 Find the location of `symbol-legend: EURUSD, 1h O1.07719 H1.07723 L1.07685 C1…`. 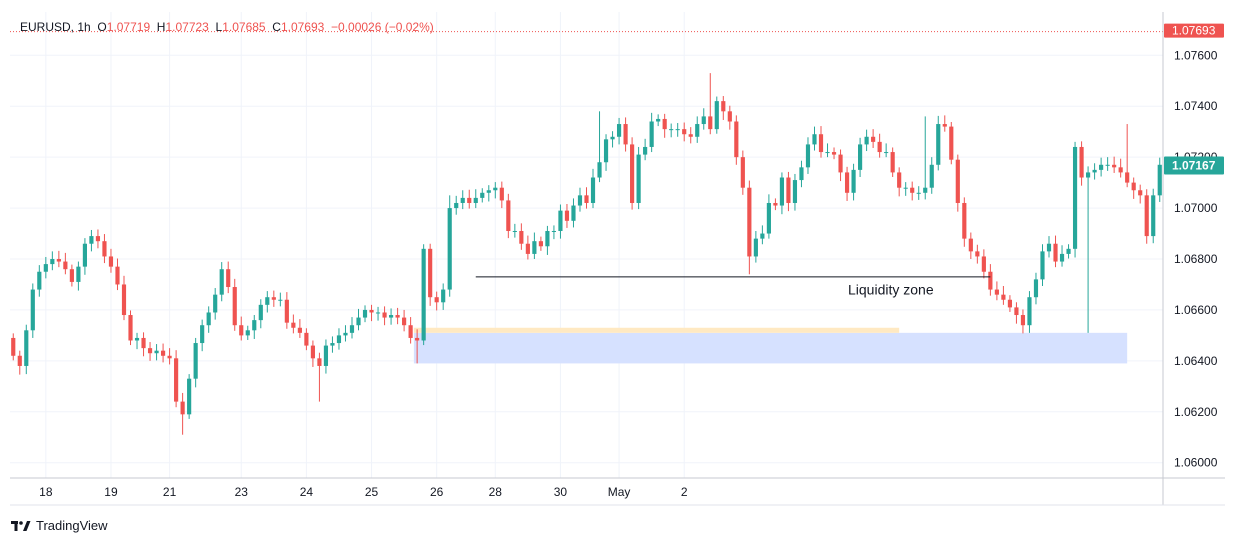

symbol-legend: EURUSD, 1h O1.07719 H1.07723 L1.07685 C1… is located at coordinates (227, 27).